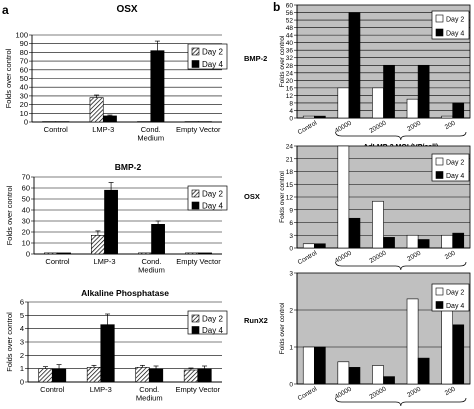 This screenshot has height=409, width=474. I want to click on y-tick-label: 52, so click(290, 21).